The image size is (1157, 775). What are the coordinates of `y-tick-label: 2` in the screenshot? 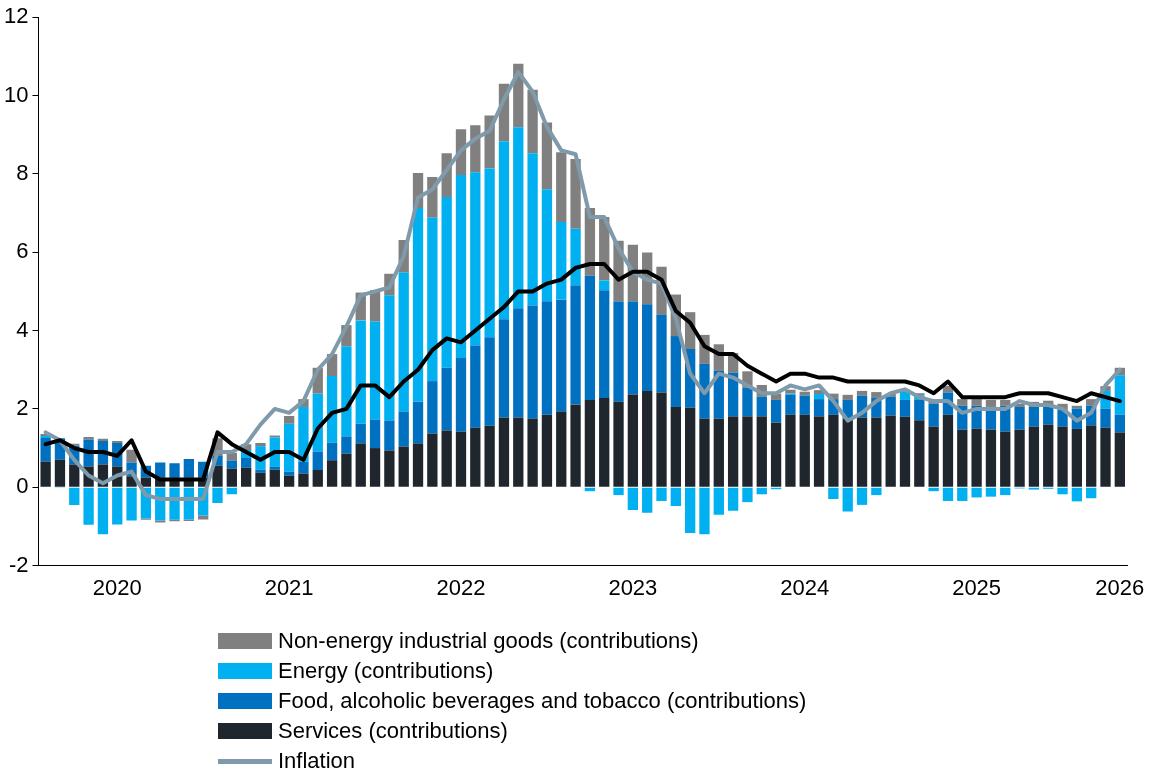 It's located at (22, 407).